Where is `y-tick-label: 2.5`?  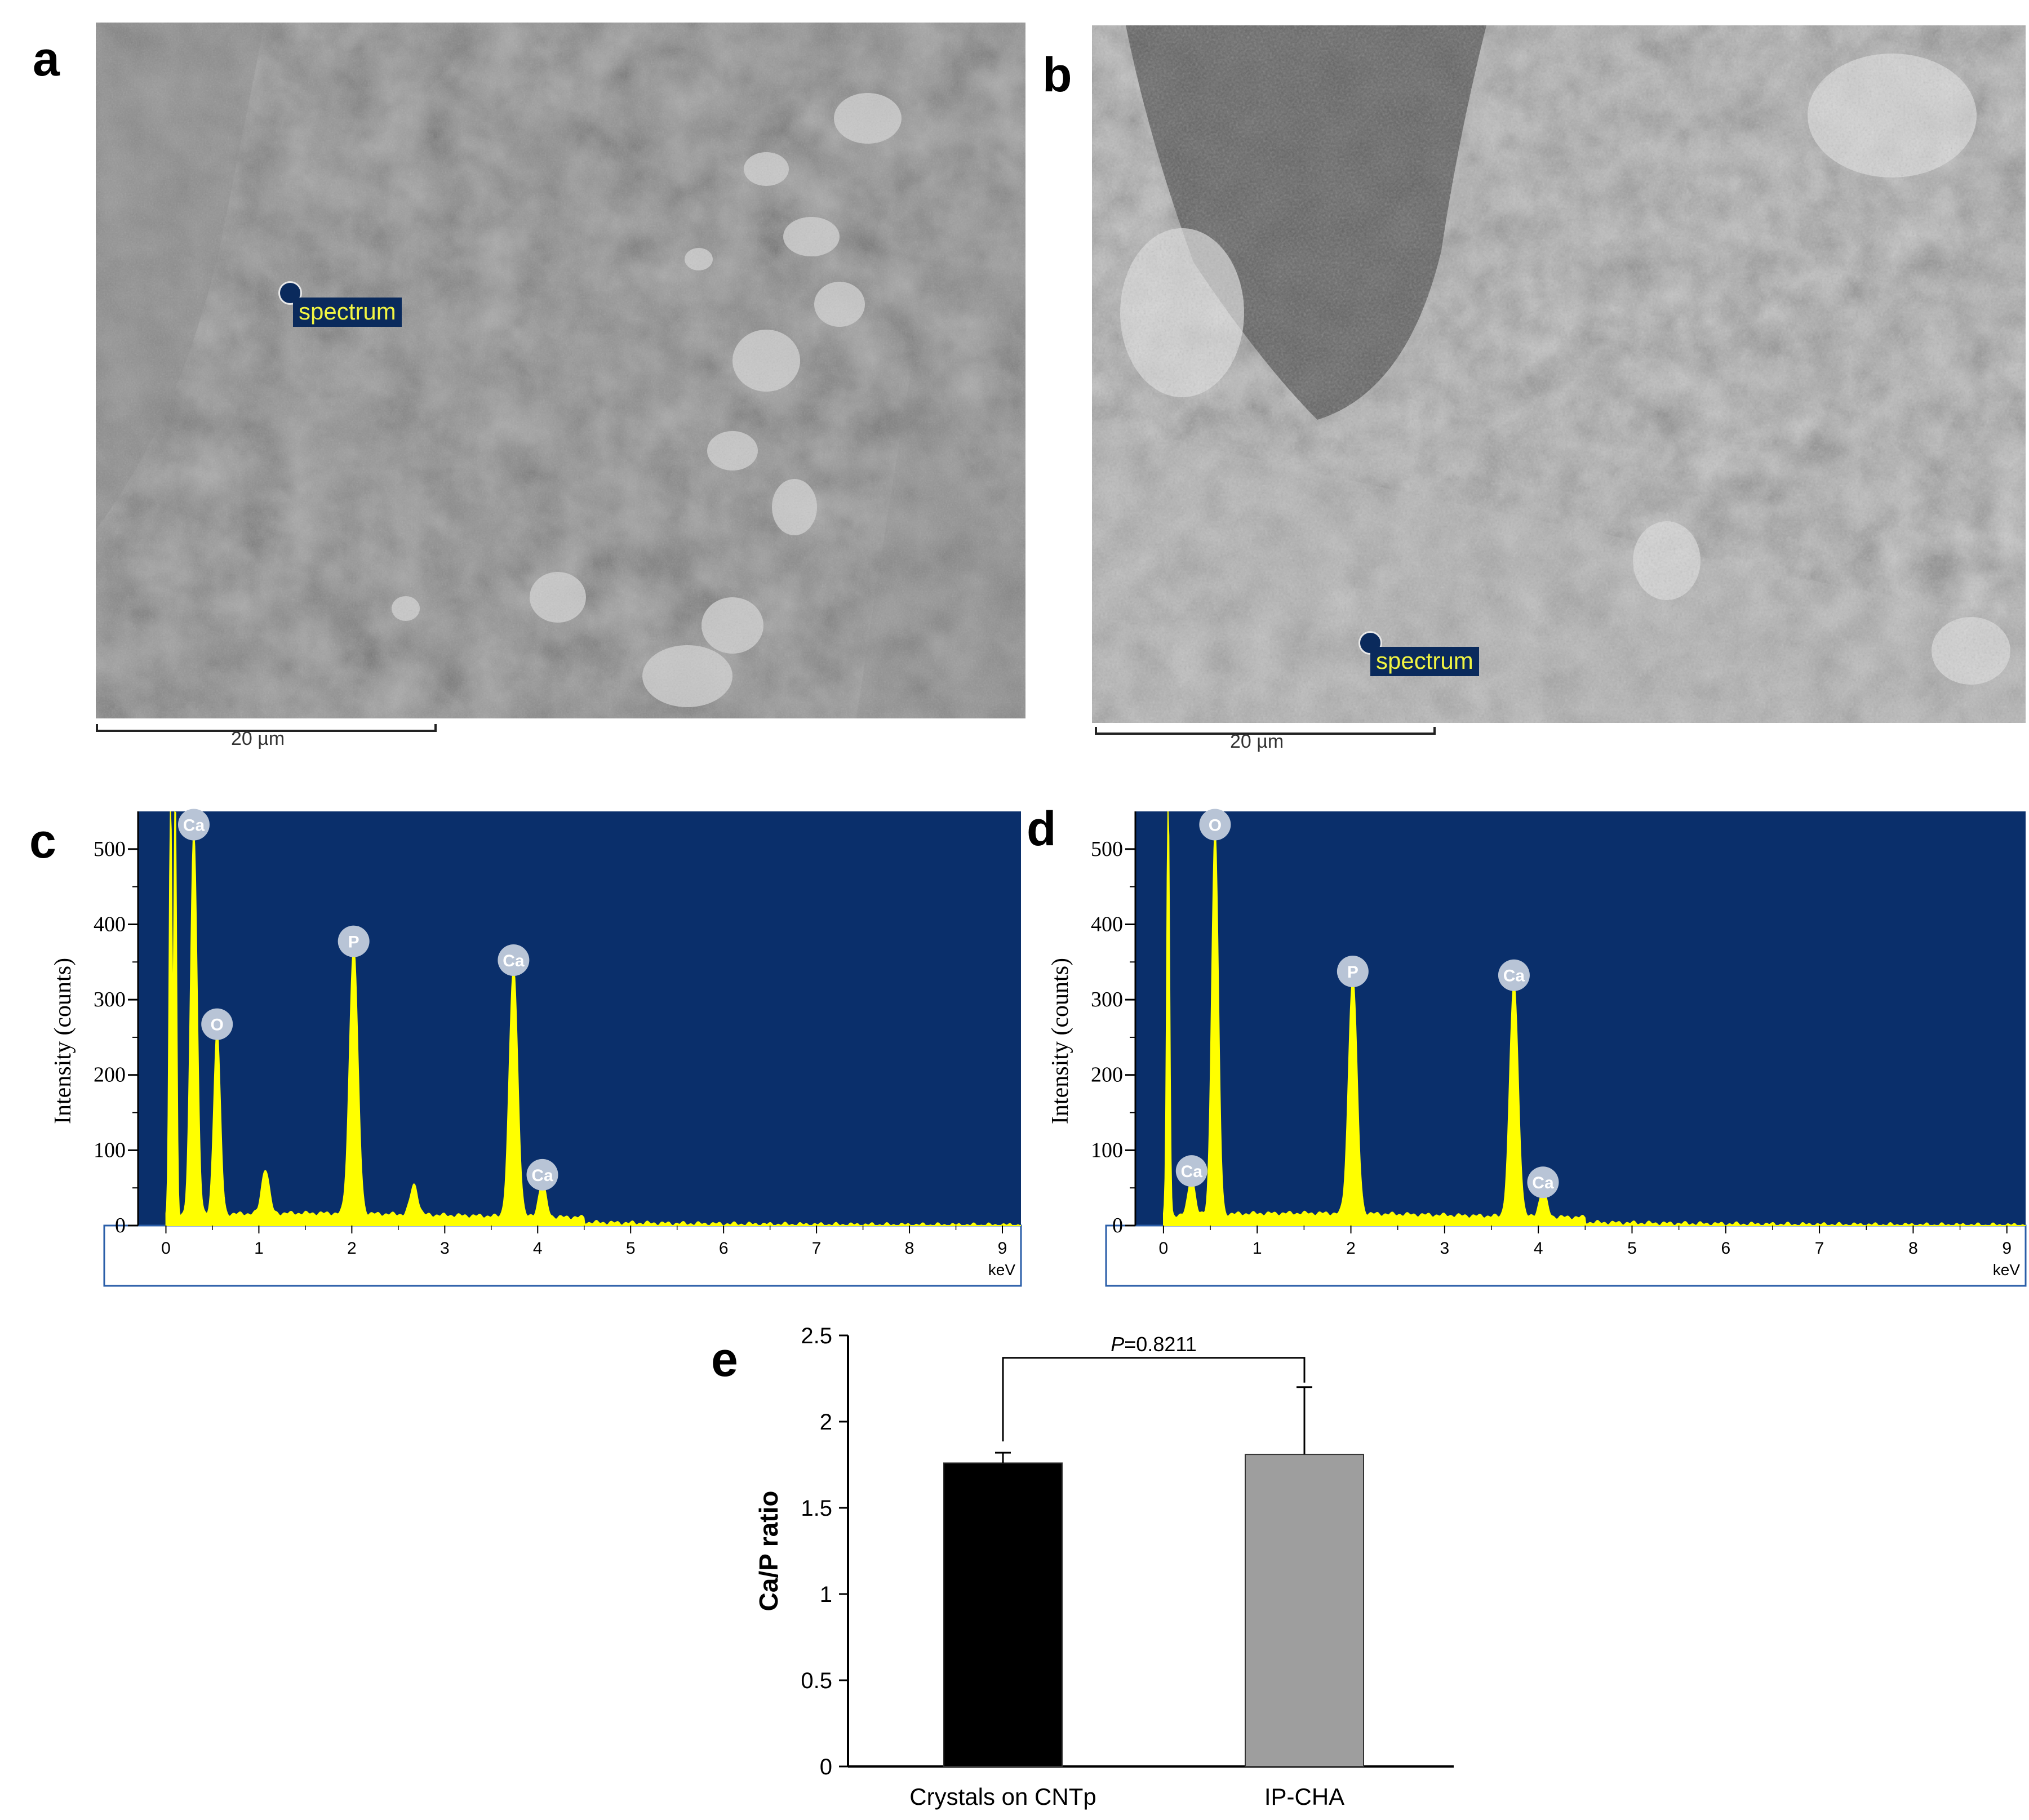 y-tick-label: 2.5 is located at coordinates (816, 1336).